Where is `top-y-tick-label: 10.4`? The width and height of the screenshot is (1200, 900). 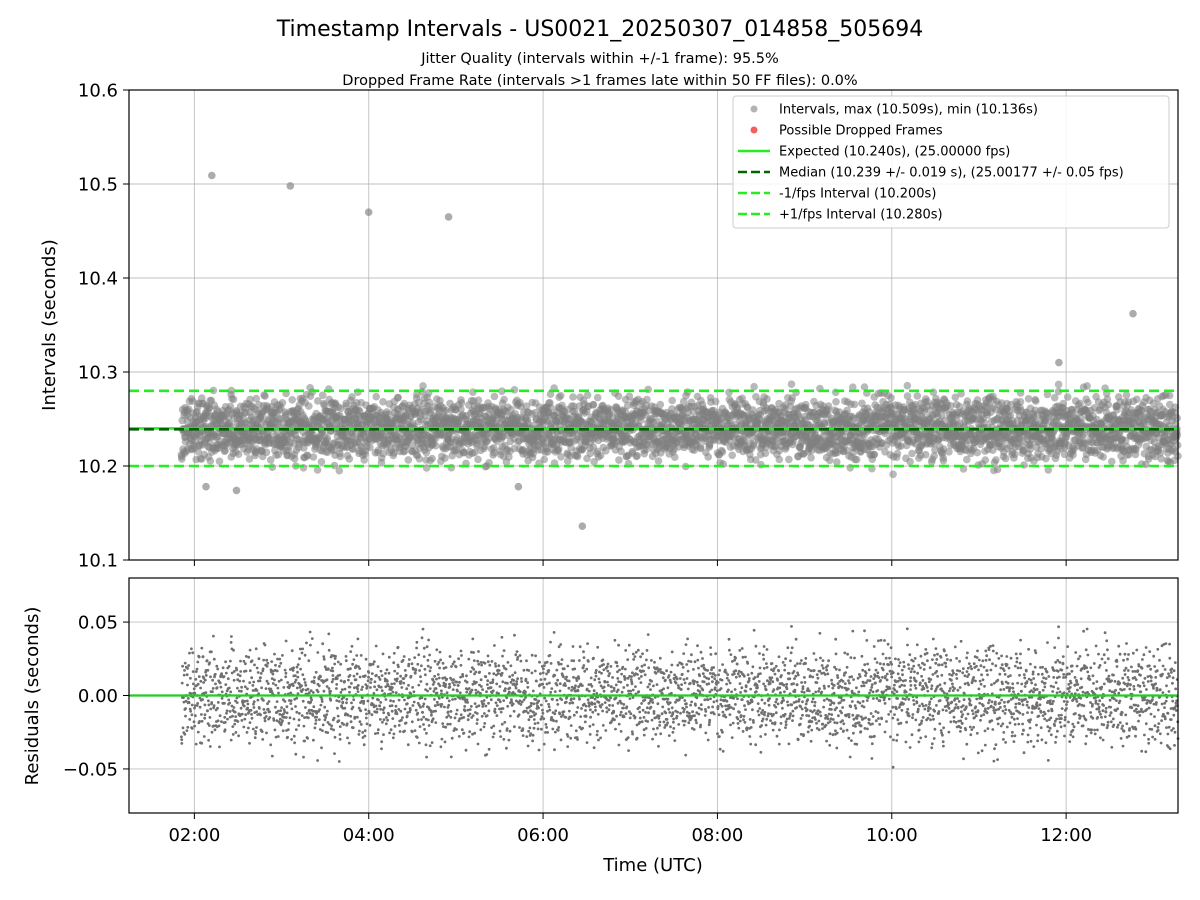 top-y-tick-label: 10.4 is located at coordinates (98, 279).